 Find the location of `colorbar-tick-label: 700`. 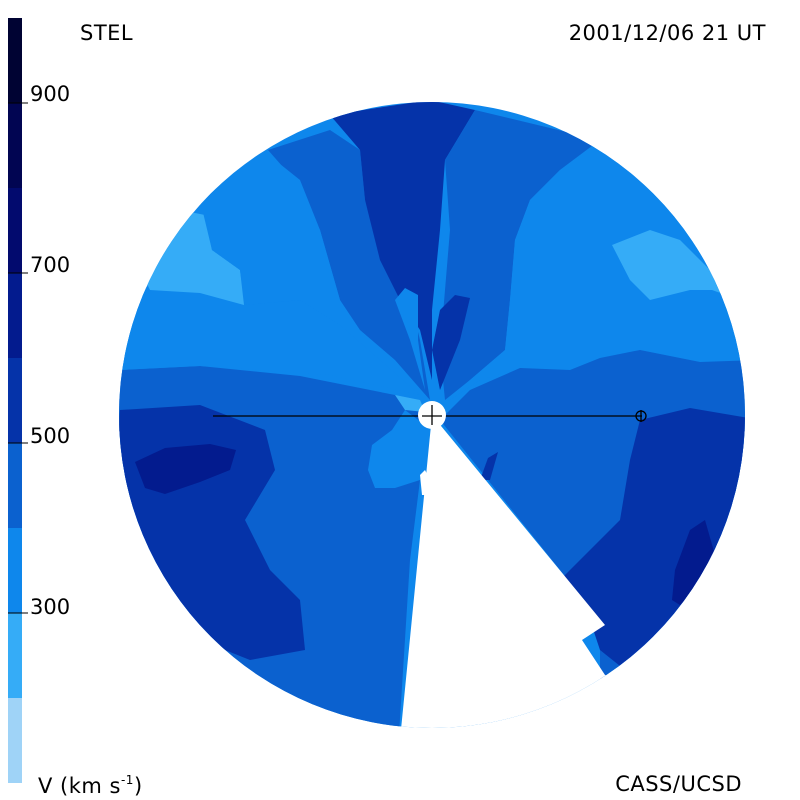

colorbar-tick-label: 700 is located at coordinates (50, 265).